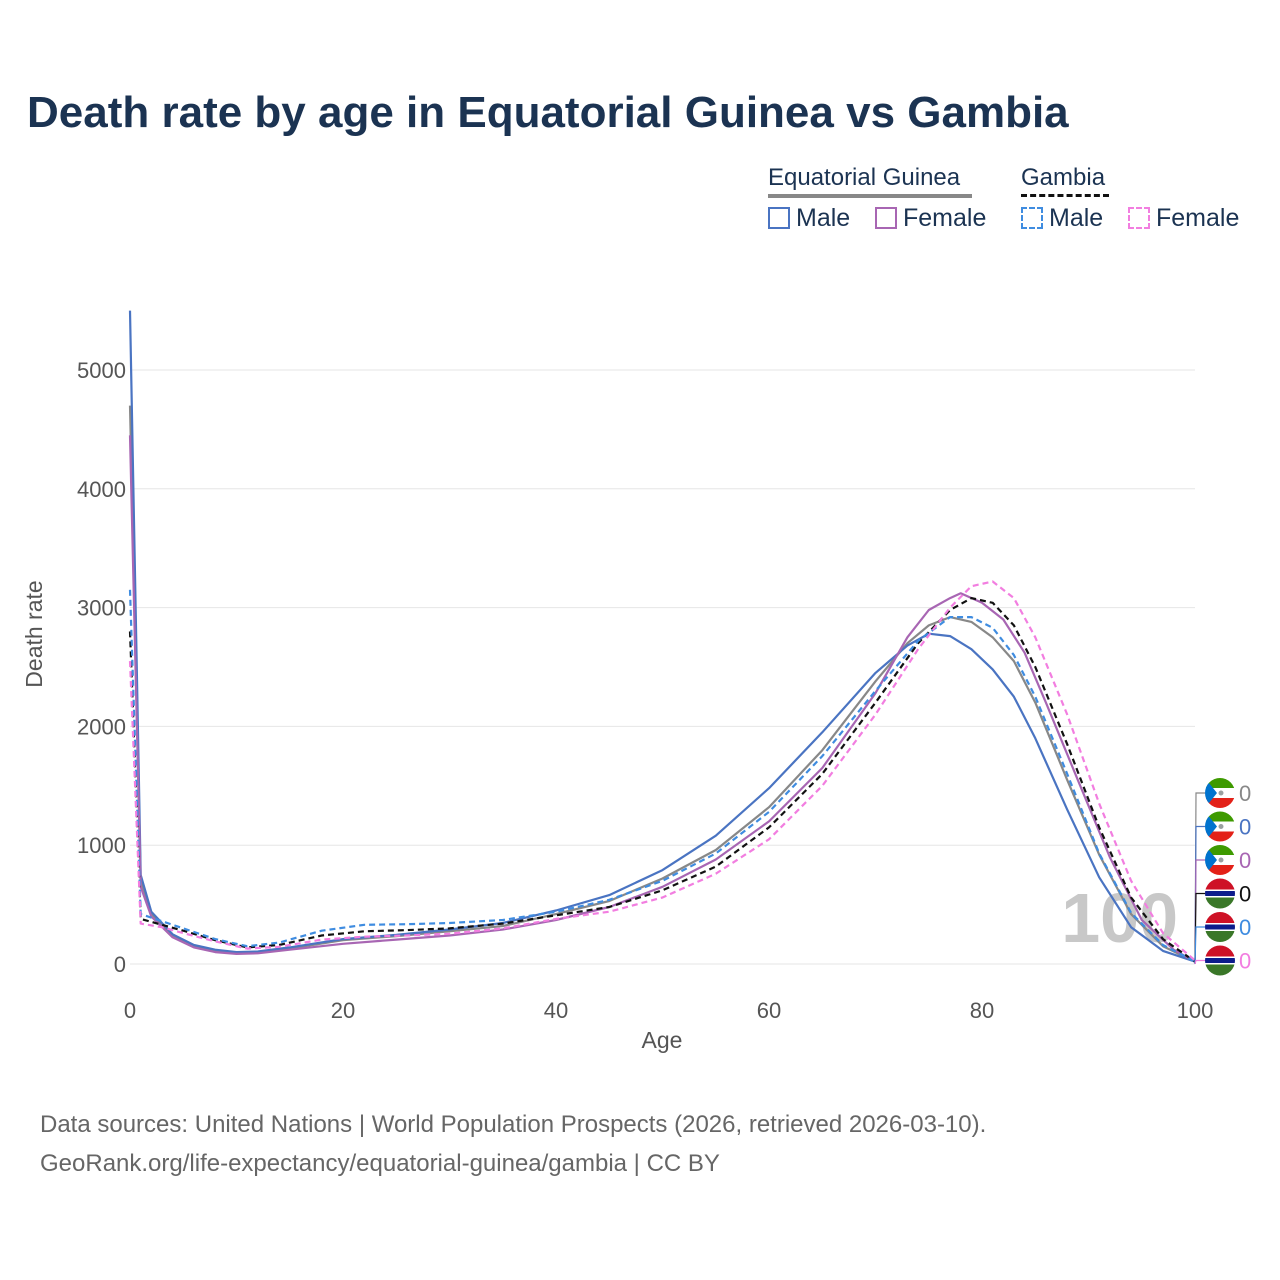 The image size is (1280, 1280). Describe the element at coordinates (34, 633) in the screenshot. I see `y-axis-title: Death rate` at that location.